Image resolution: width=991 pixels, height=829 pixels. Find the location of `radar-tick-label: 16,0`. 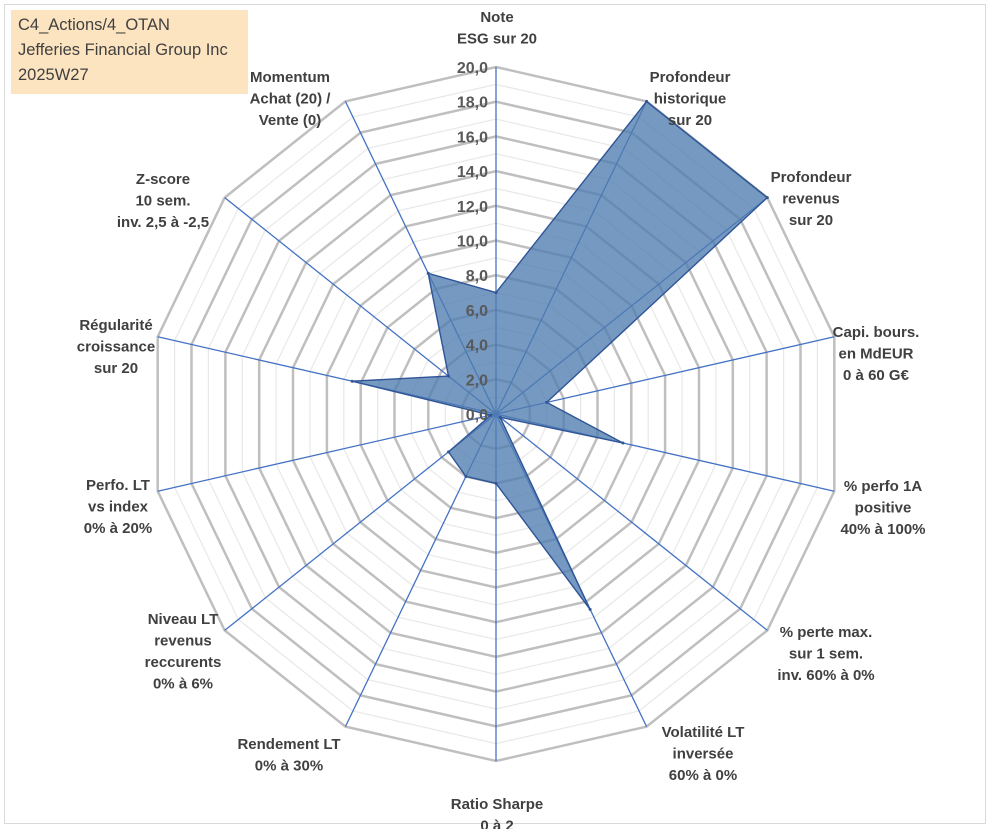

radar-tick-label: 16,0 is located at coordinates (472, 137).